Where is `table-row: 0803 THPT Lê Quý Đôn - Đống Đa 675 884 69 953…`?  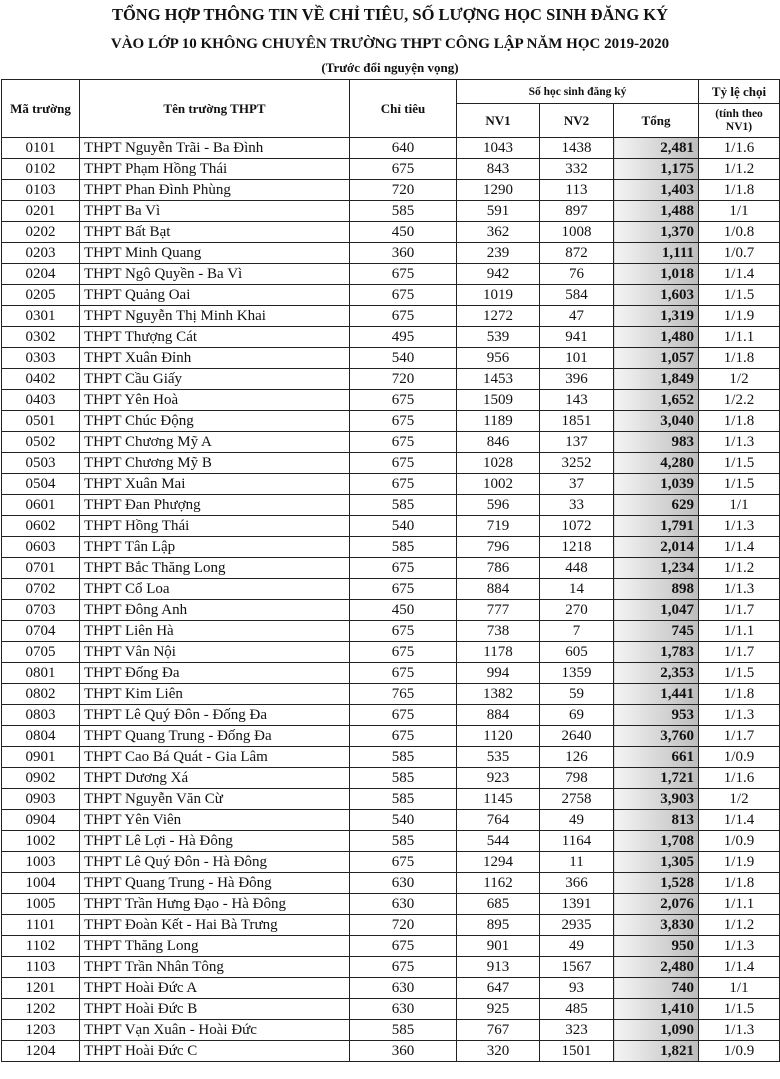
table-row: 0803 THPT Lê Quý Đôn - Đống Đa 675 884 69 953… is located at coordinates (390, 715).